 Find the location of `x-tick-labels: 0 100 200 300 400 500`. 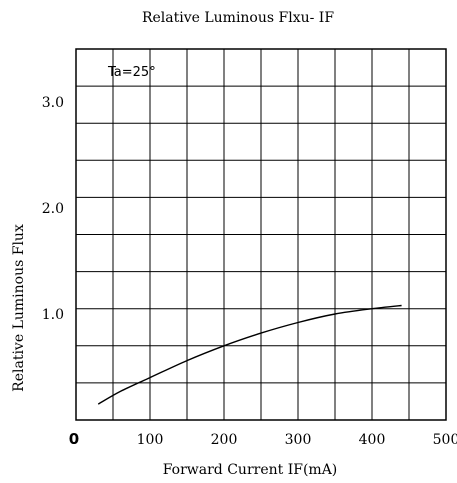

x-tick-labels: 0 100 200 300 400 500 is located at coordinates (263, 439).